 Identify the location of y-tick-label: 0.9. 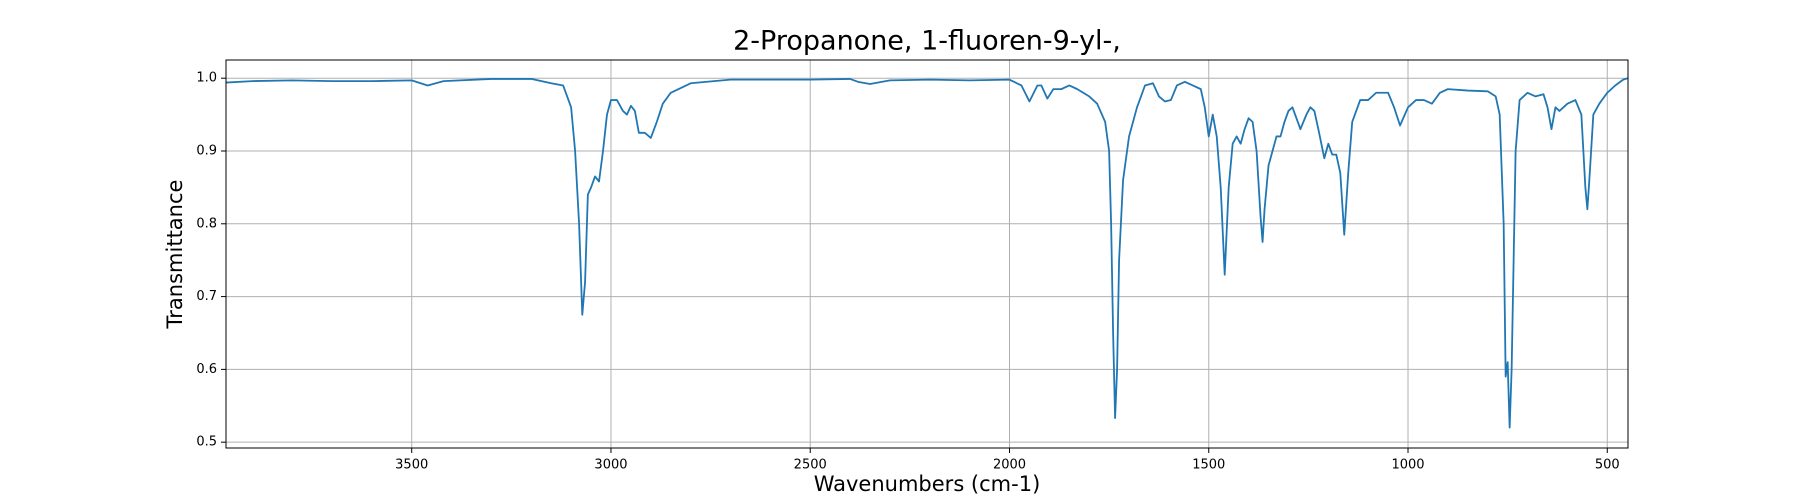
(206, 150).